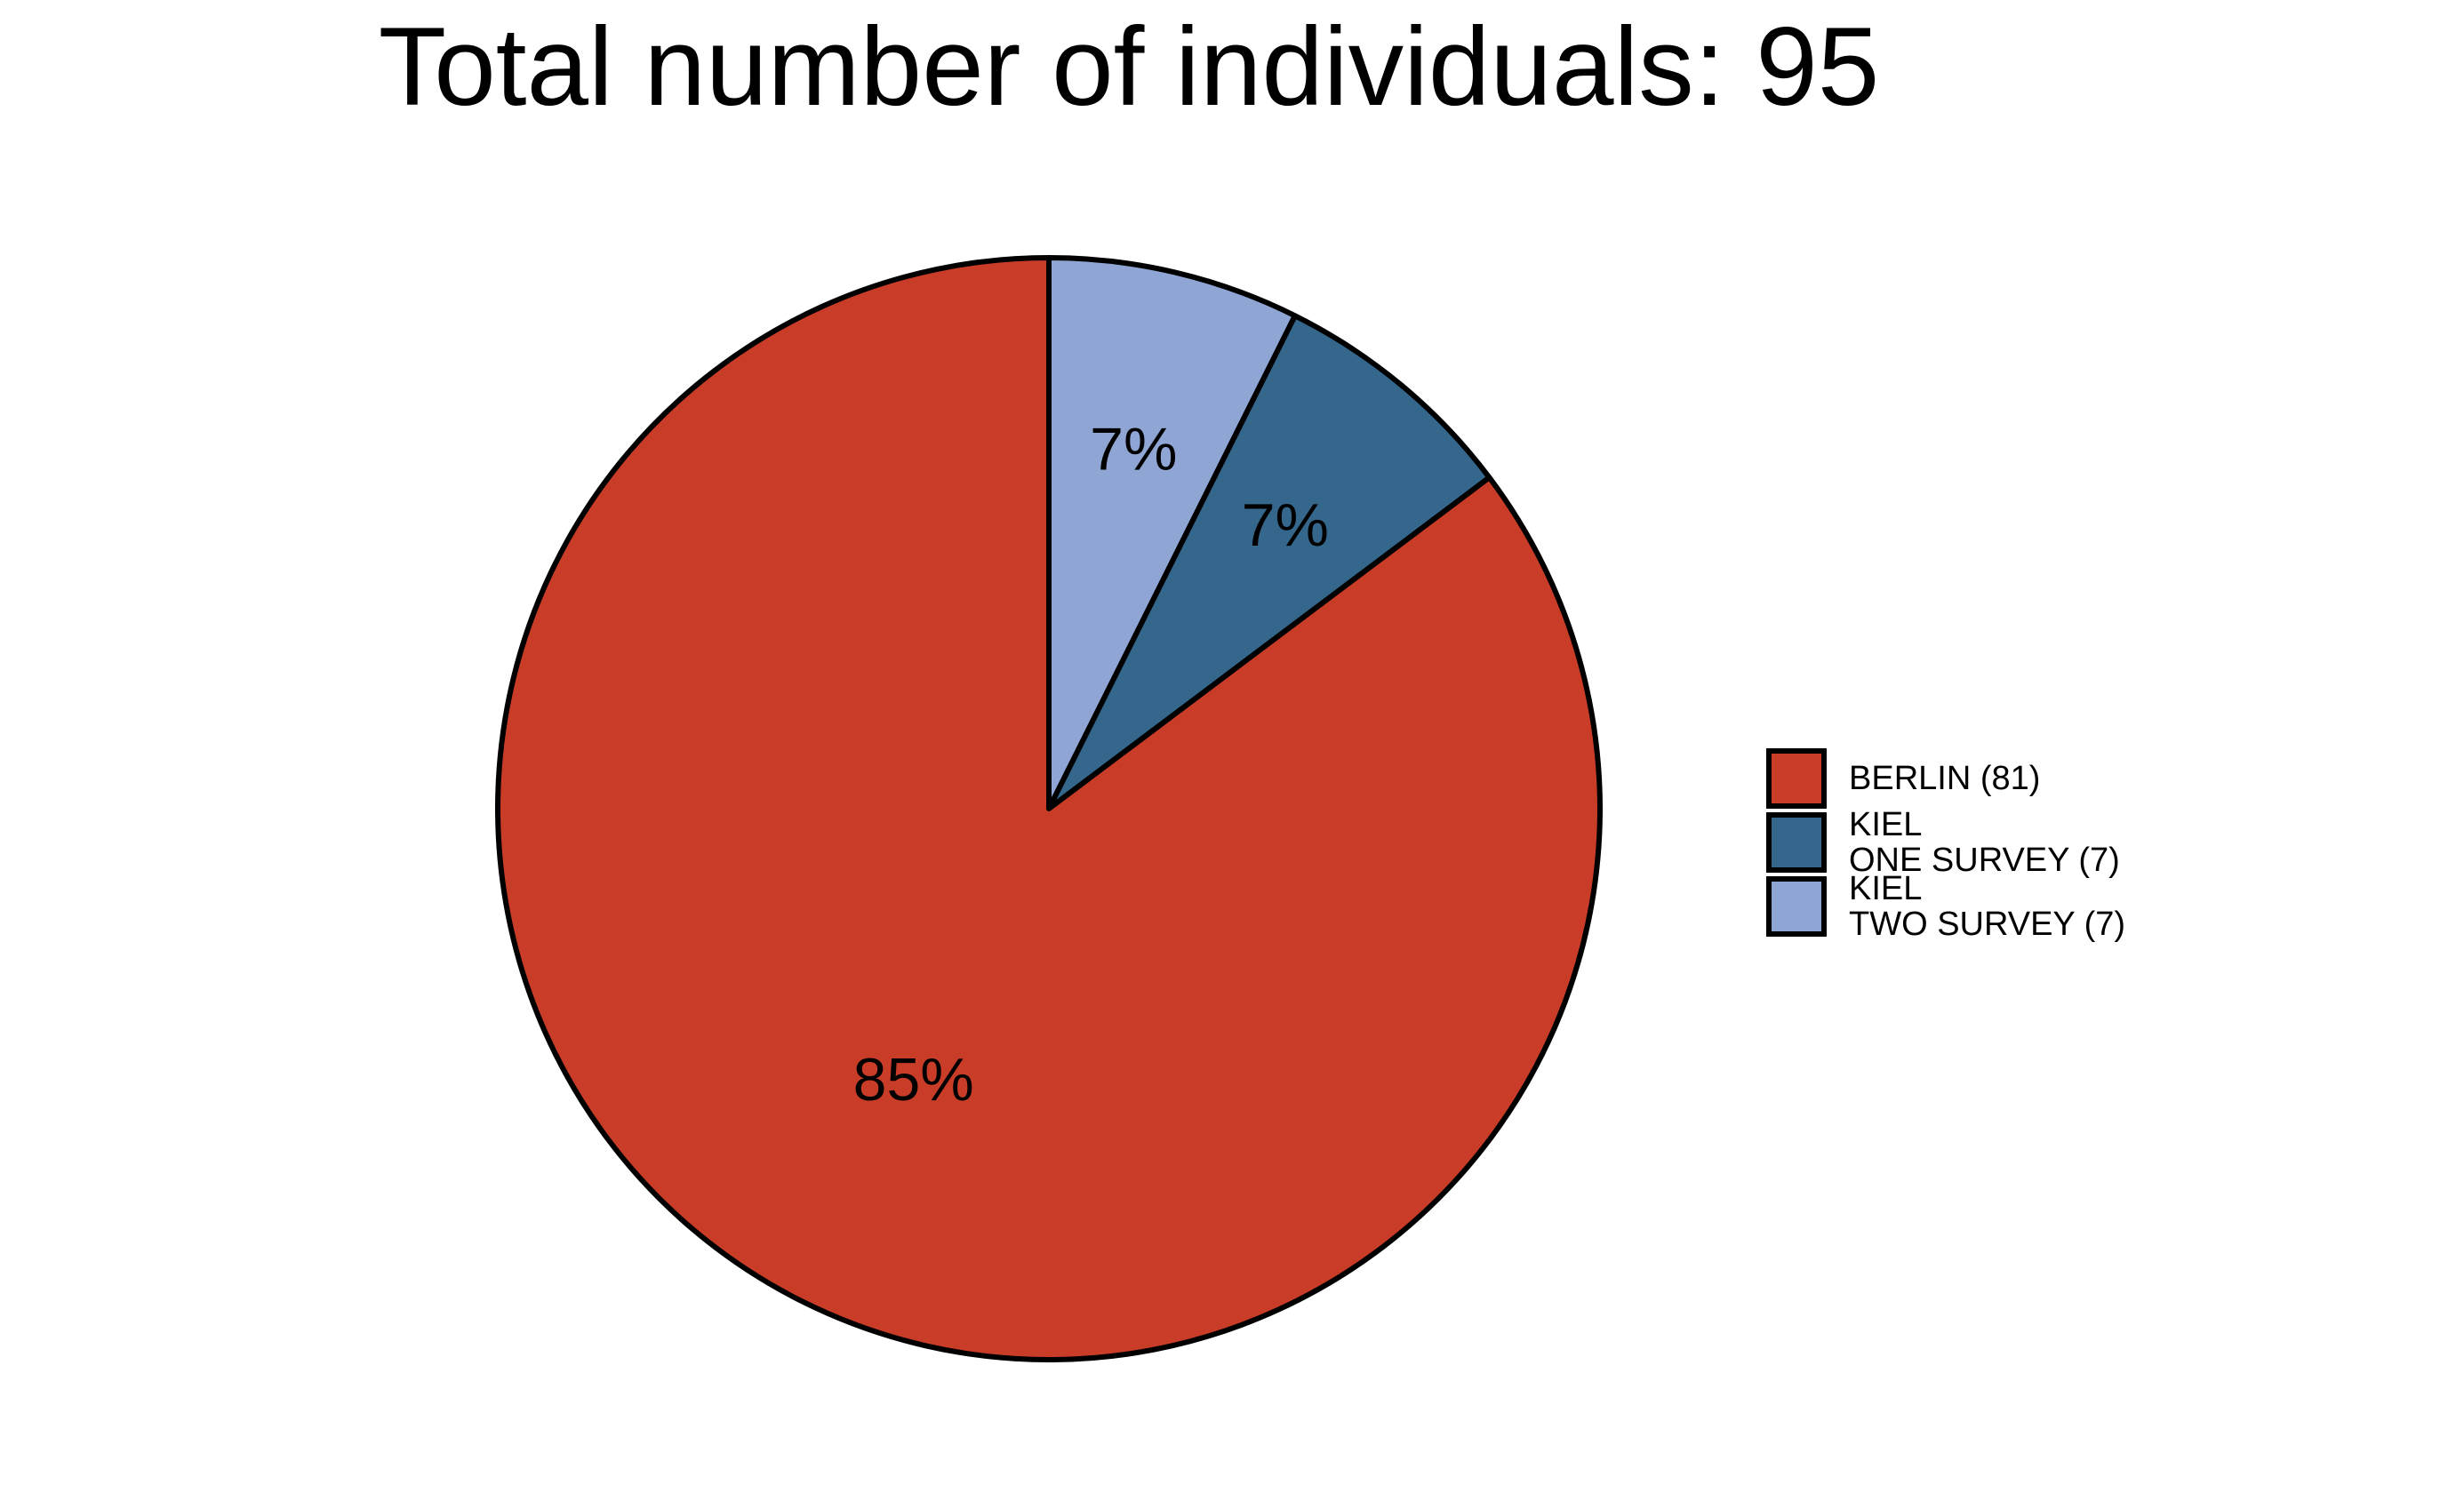 The image size is (2464, 1493). Describe the element at coordinates (1944, 778) in the screenshot. I see `legend-label-berlin-81-line-1: BERLIN (81)` at that location.